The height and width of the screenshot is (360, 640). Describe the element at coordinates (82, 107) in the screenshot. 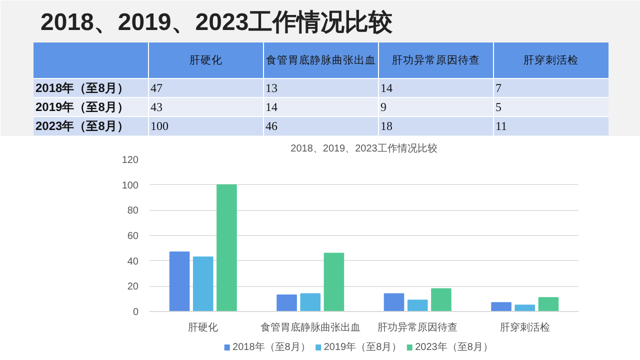

I see `text: 2019年（至8月）` at that location.